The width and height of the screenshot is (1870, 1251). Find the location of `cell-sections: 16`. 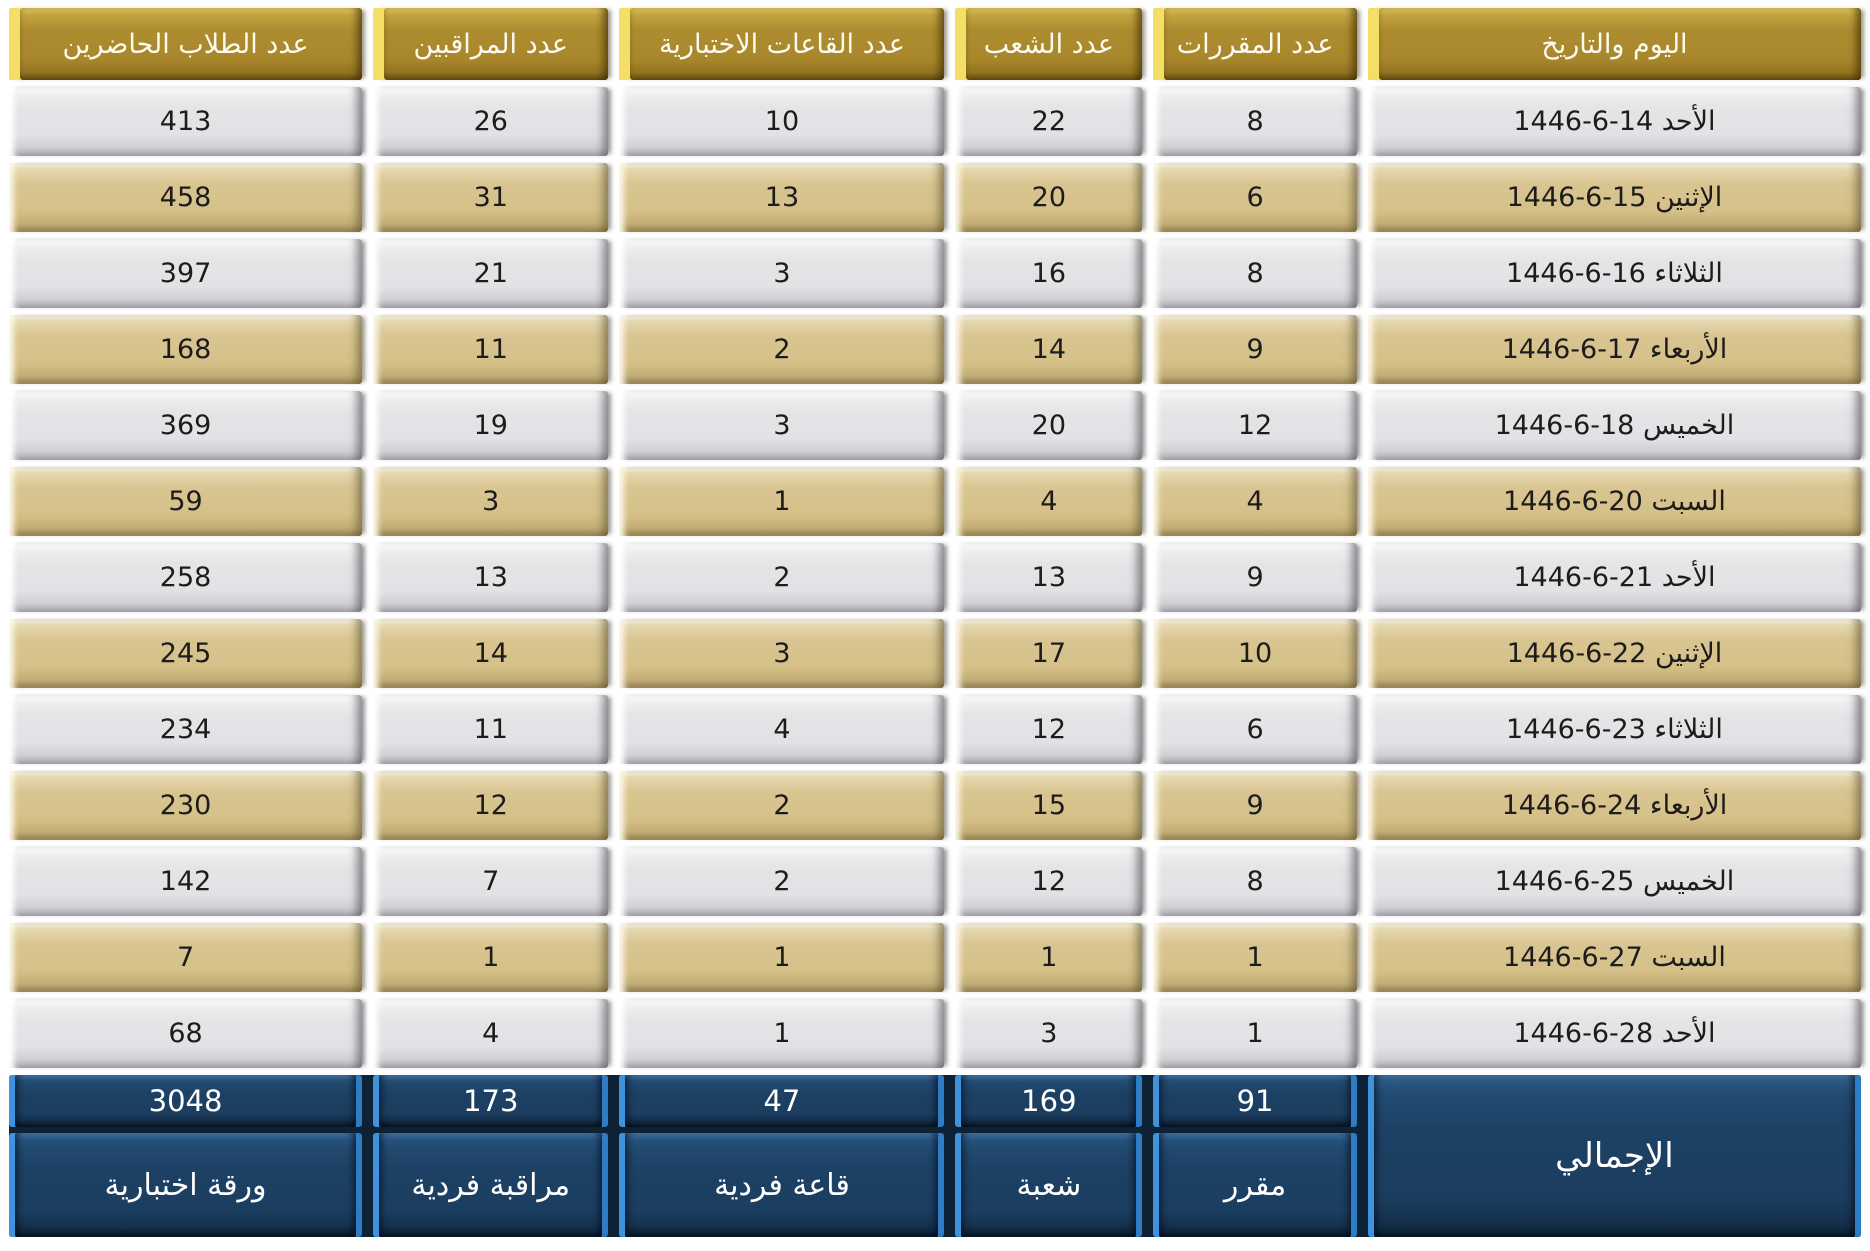

cell-sections: 16 is located at coordinates (1049, 273).